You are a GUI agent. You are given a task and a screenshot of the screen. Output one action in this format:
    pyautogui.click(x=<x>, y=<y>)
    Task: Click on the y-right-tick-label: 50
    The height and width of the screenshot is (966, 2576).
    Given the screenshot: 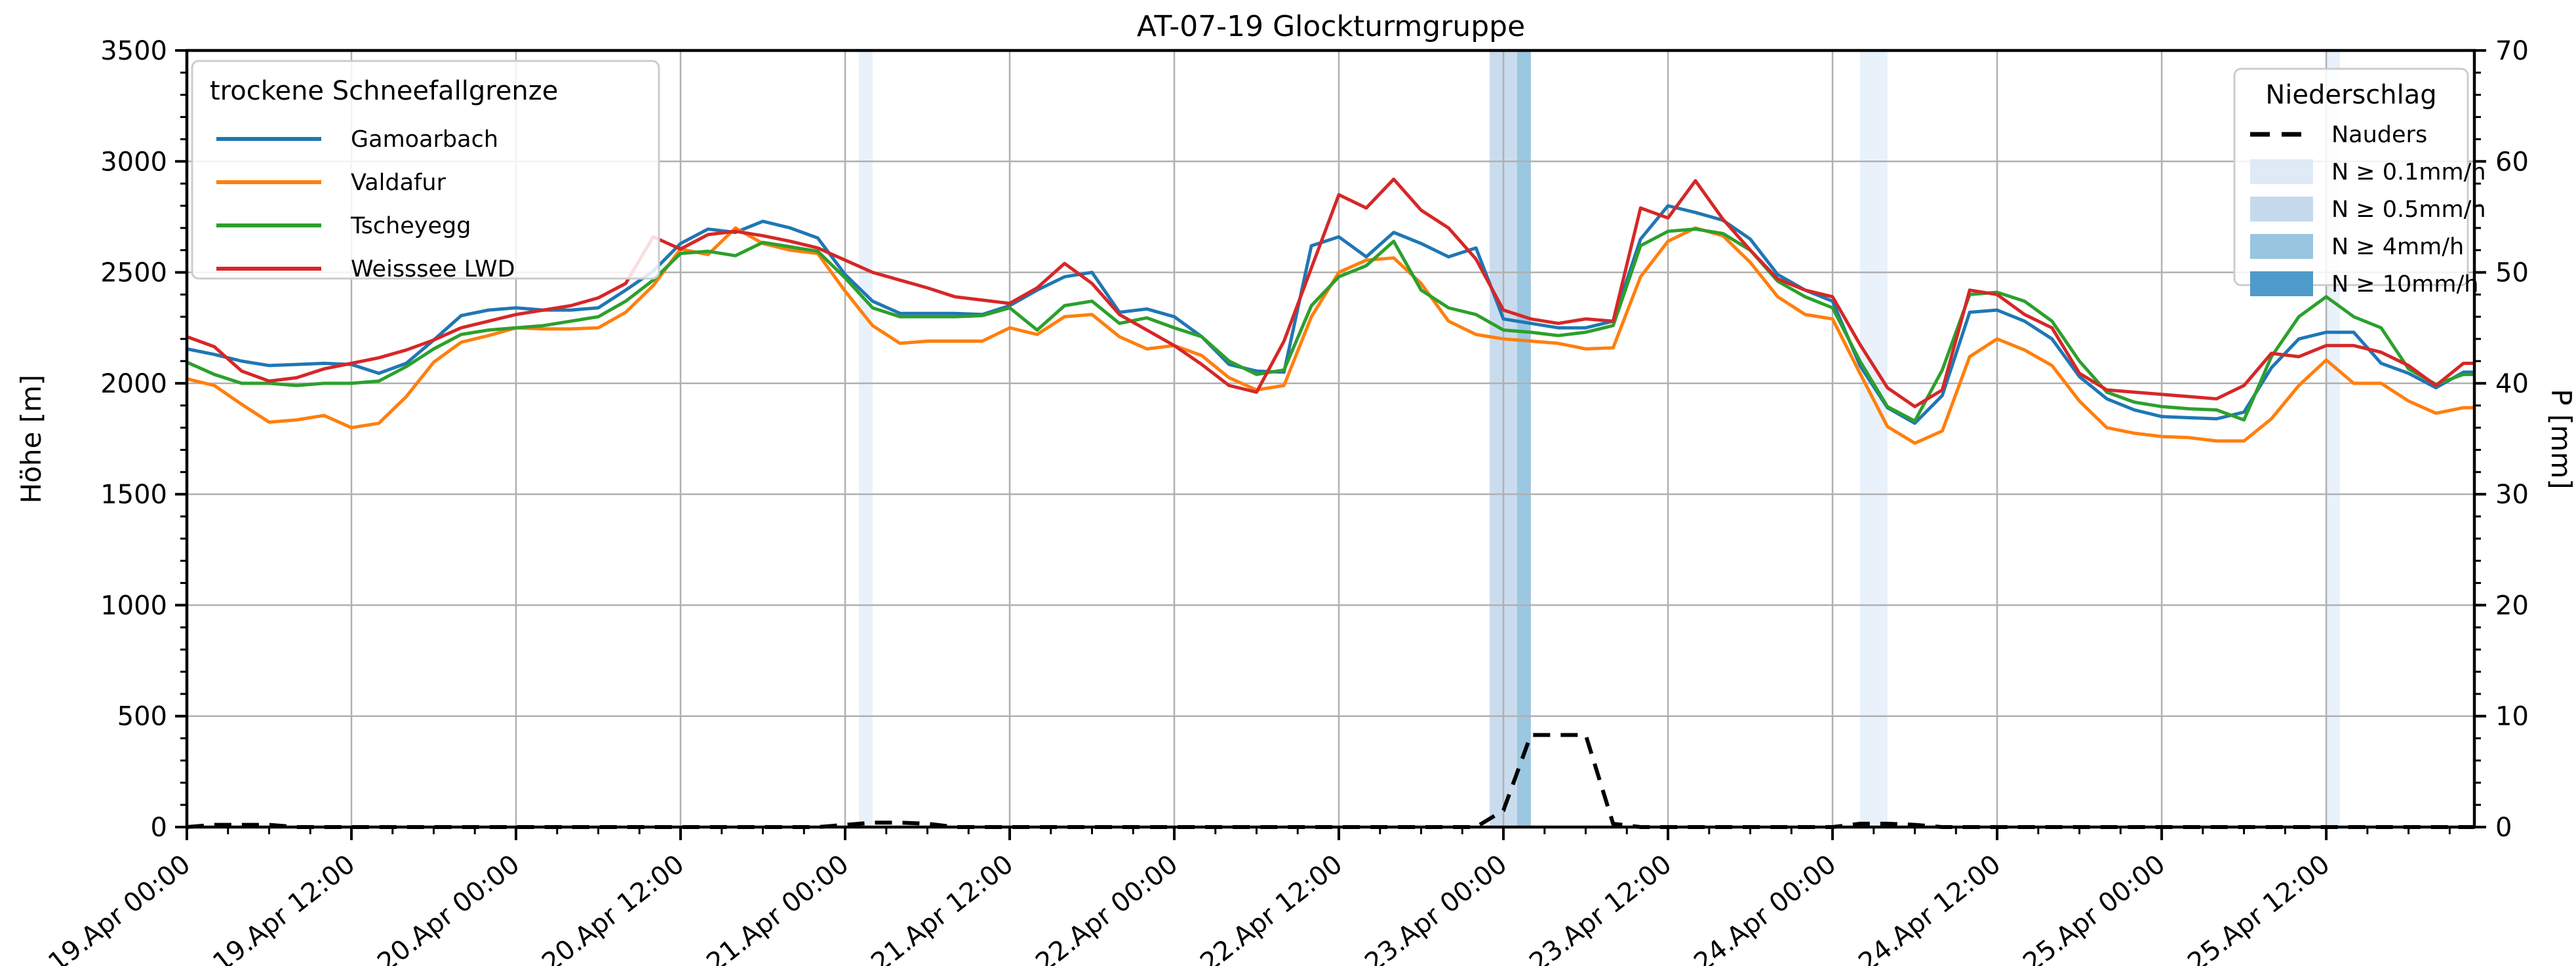 What is the action you would take?
    pyautogui.click(x=2512, y=273)
    